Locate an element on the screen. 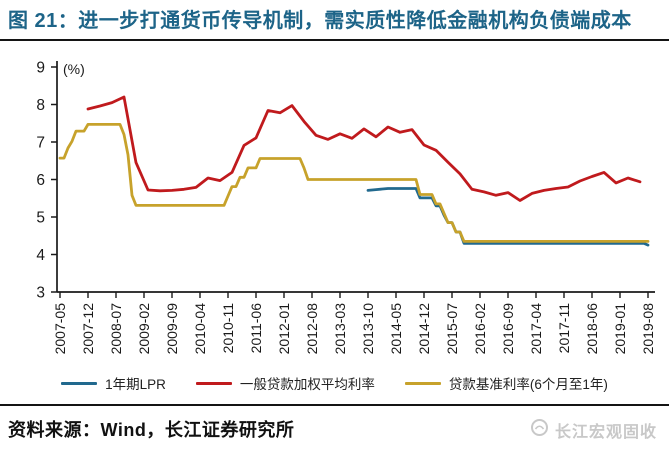 The image size is (669, 460). source-note: 资料来源：Wind，长江证券研究所 is located at coordinates (151, 430).